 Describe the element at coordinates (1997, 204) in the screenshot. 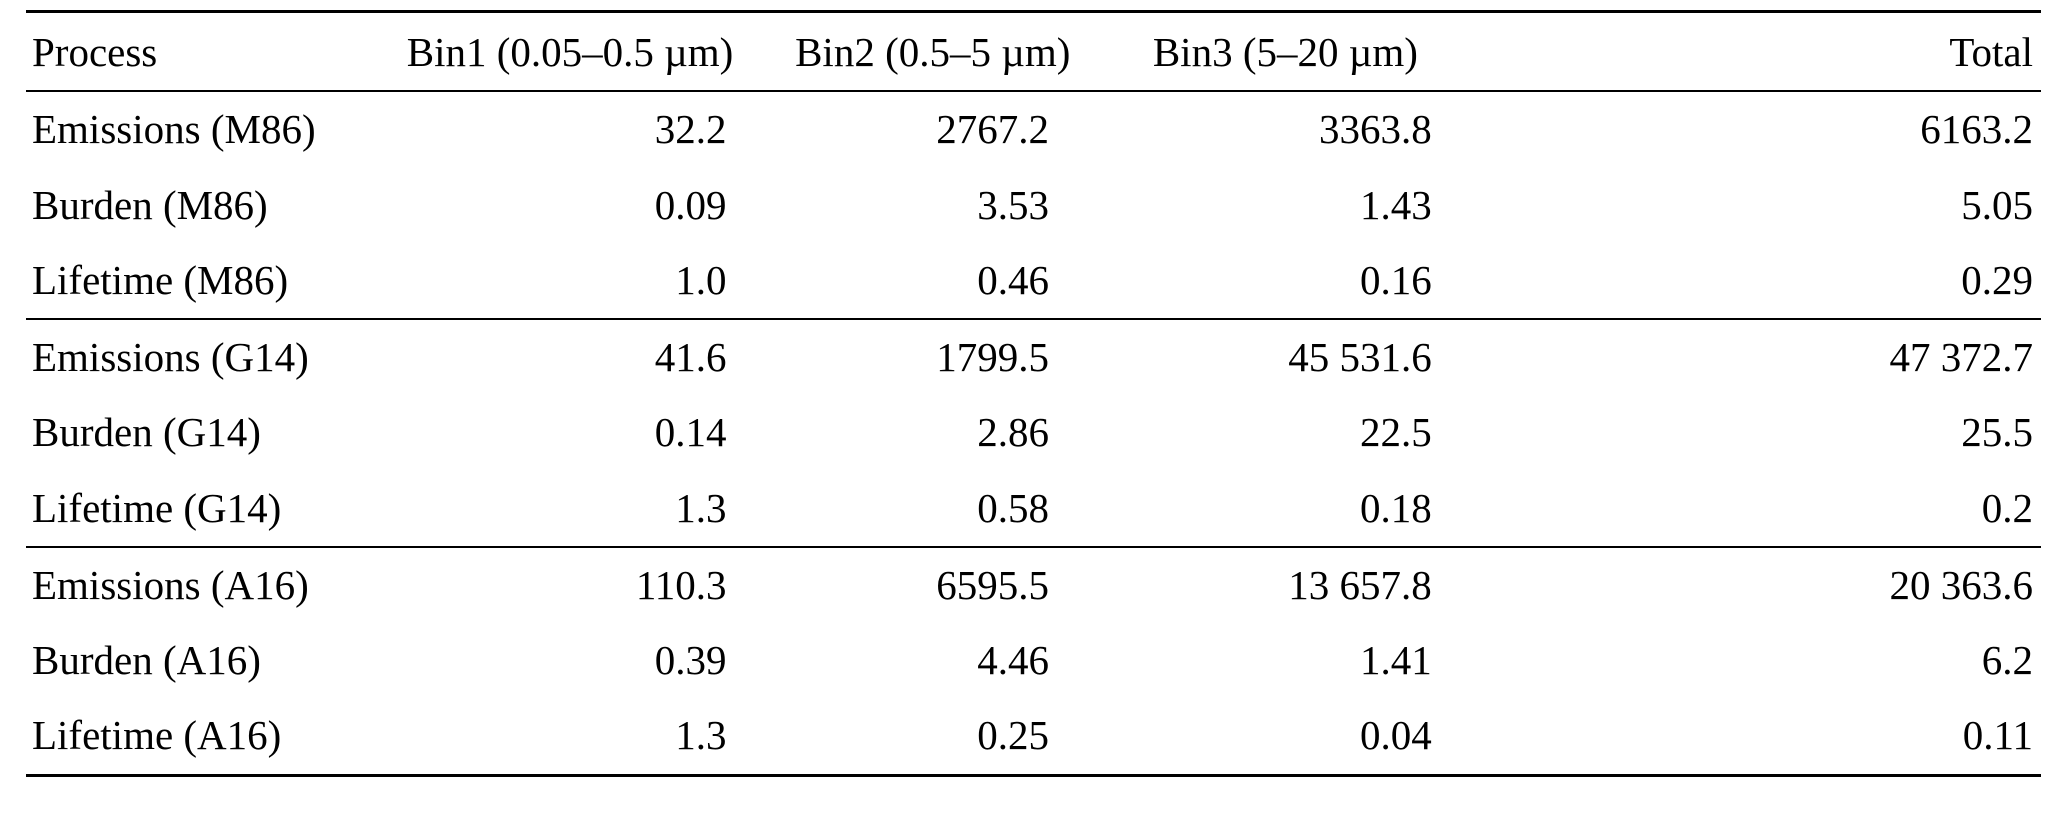

I see `cell-total: 5.05` at that location.